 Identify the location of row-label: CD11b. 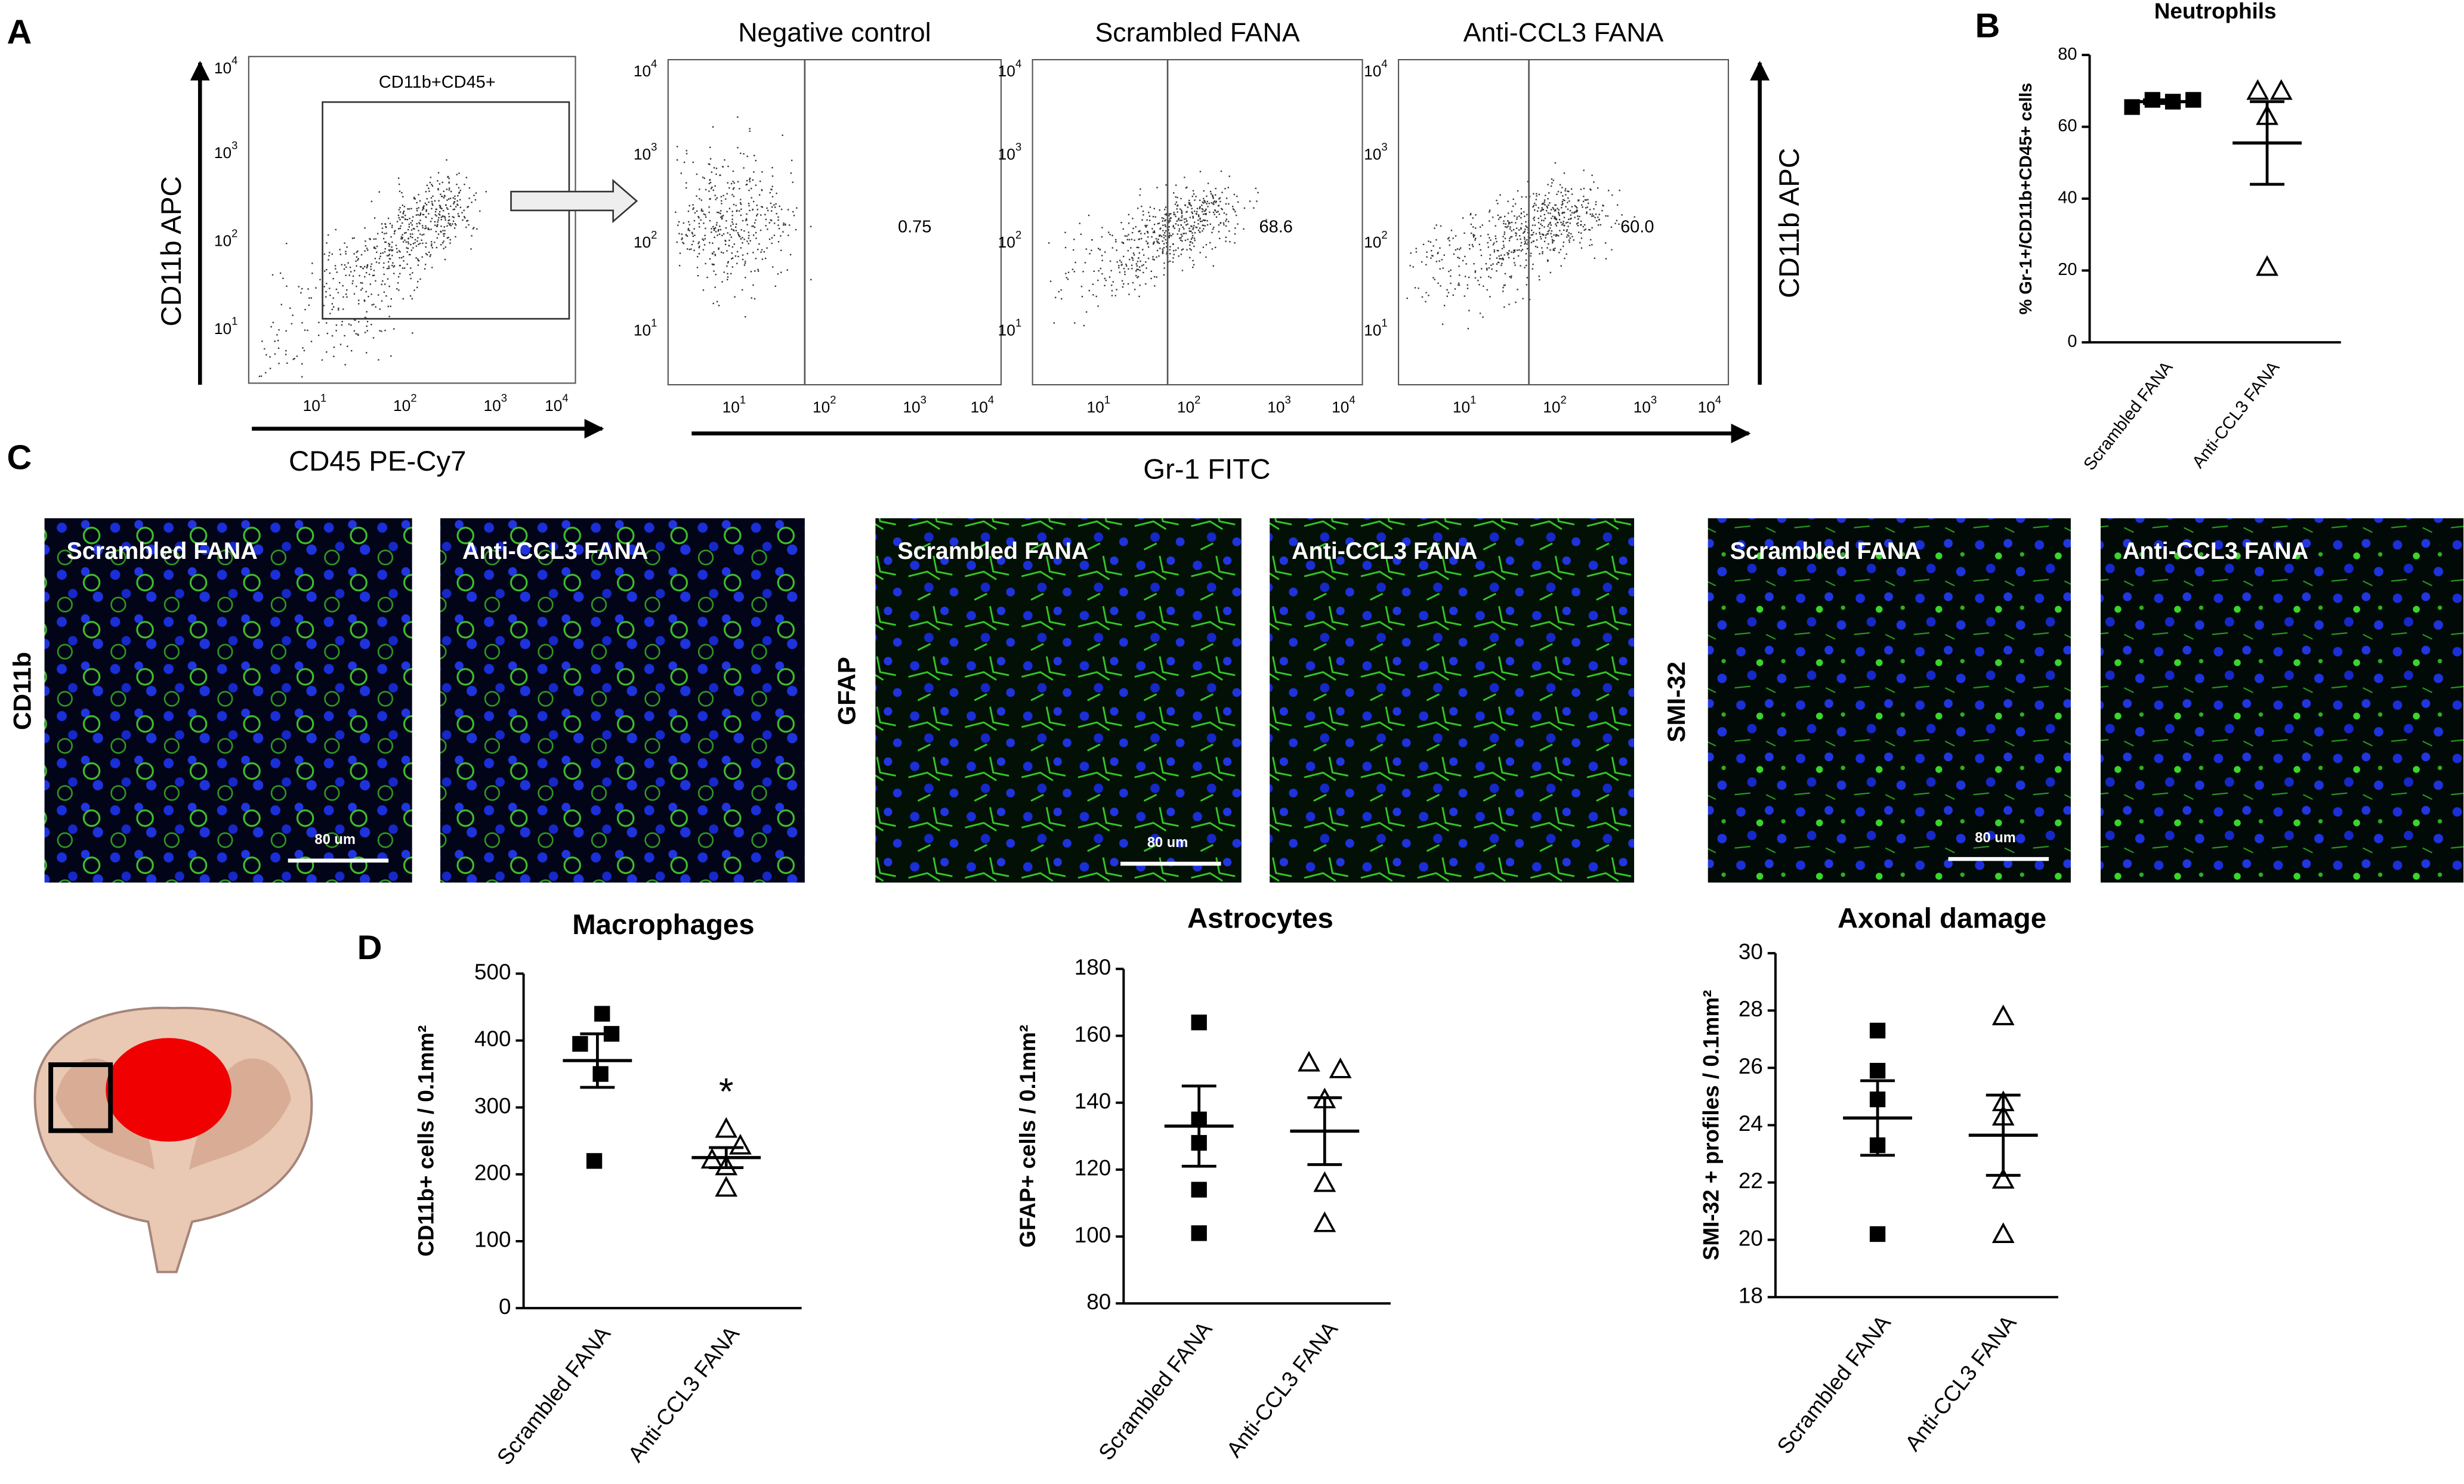
(22, 691).